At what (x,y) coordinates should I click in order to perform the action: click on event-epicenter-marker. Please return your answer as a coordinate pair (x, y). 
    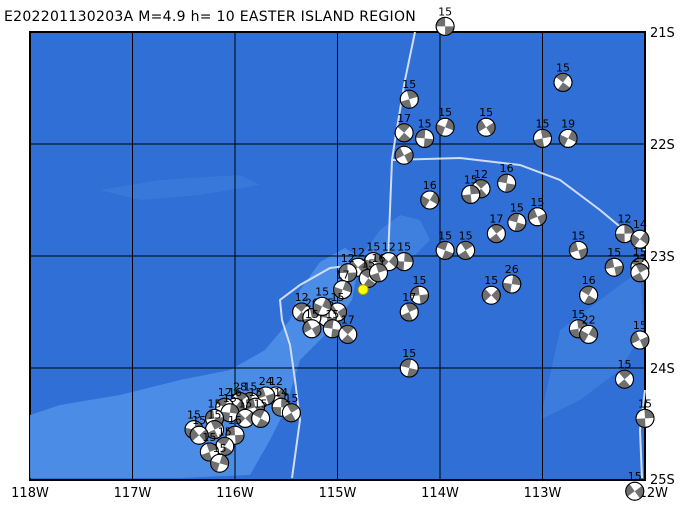
    Looking at the image, I should click on (363, 290).